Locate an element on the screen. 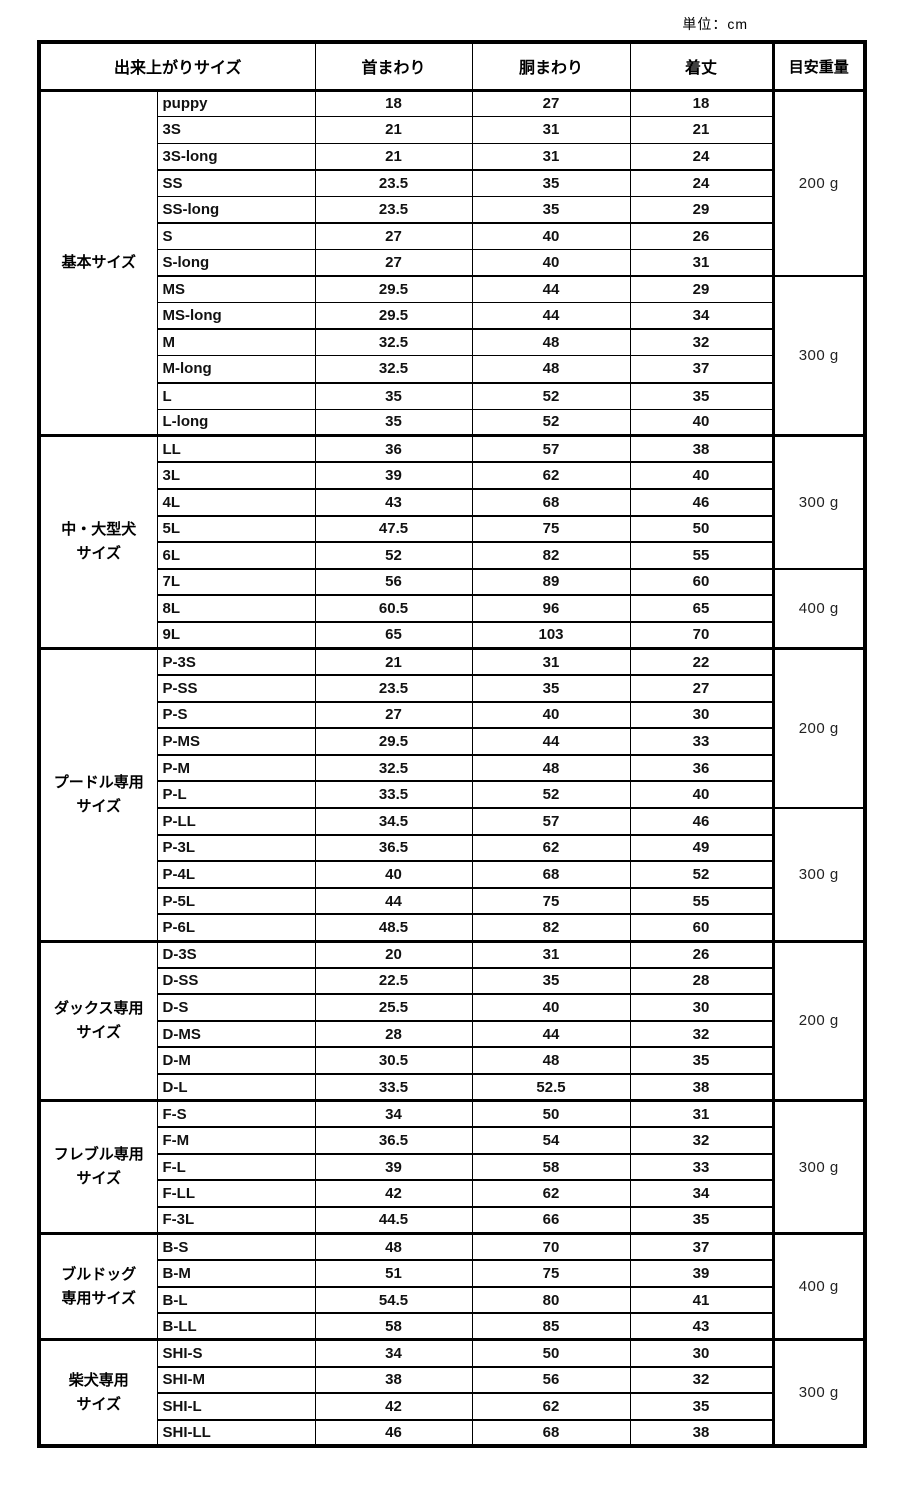 This screenshot has width=919, height=1495. table-row: P-SS 23.5 35 27 is located at coordinates (452, 688).